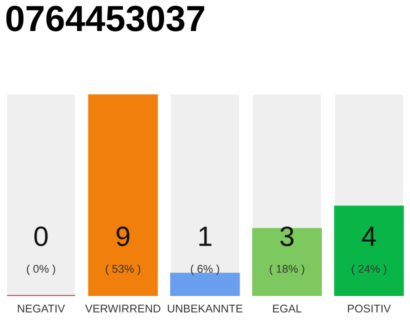 Image resolution: width=410 pixels, height=320 pixels. Describe the element at coordinates (369, 308) in the screenshot. I see `x-tick-label: POSITIV` at that location.